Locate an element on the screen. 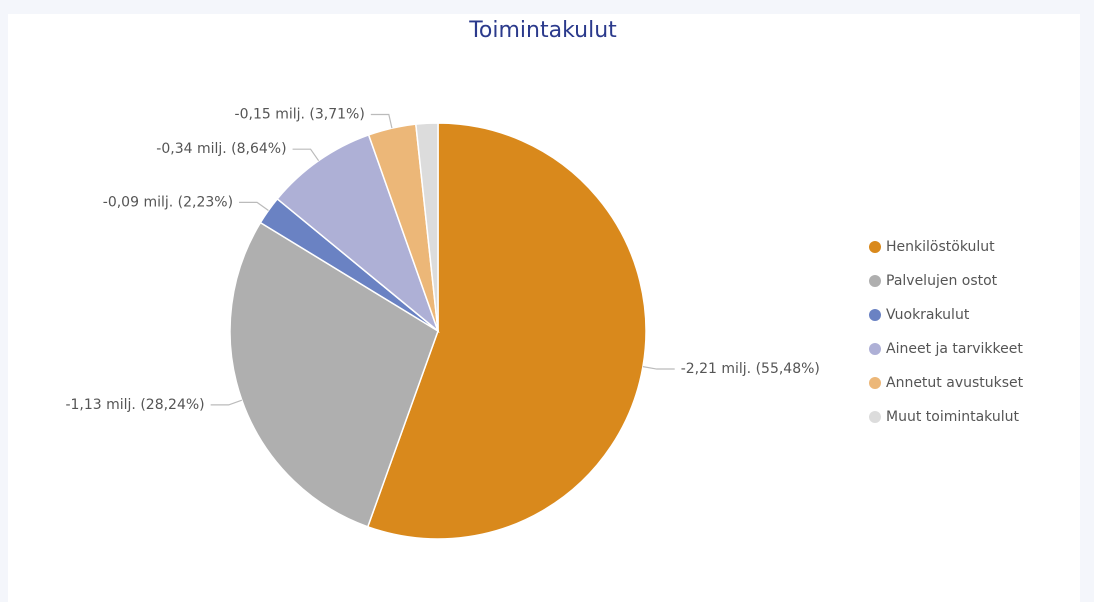 Image resolution: width=1094 pixels, height=606 pixels. data-label: -0,09 milj. (2,23%) is located at coordinates (168, 202).